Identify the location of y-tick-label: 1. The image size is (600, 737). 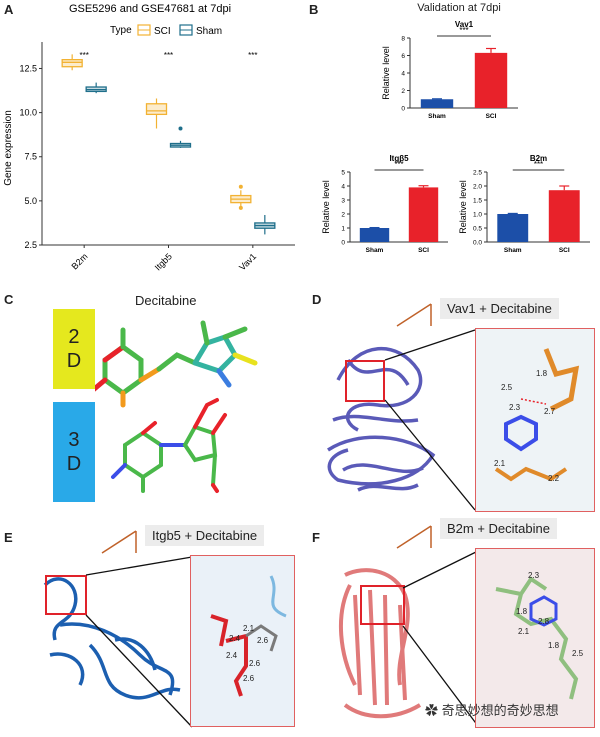
(343, 229).